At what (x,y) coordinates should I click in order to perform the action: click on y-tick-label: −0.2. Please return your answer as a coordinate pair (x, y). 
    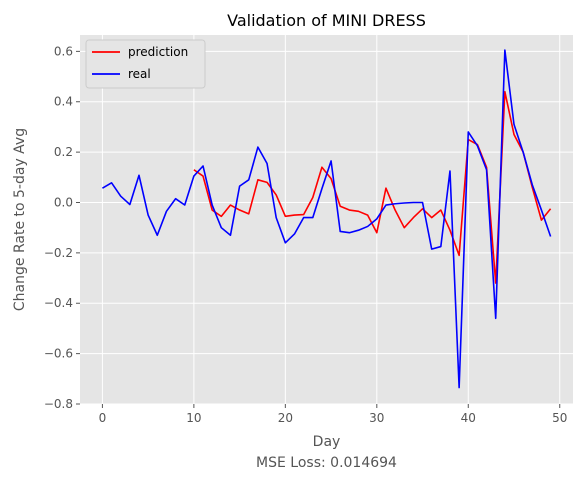
    Looking at the image, I should click on (58, 253).